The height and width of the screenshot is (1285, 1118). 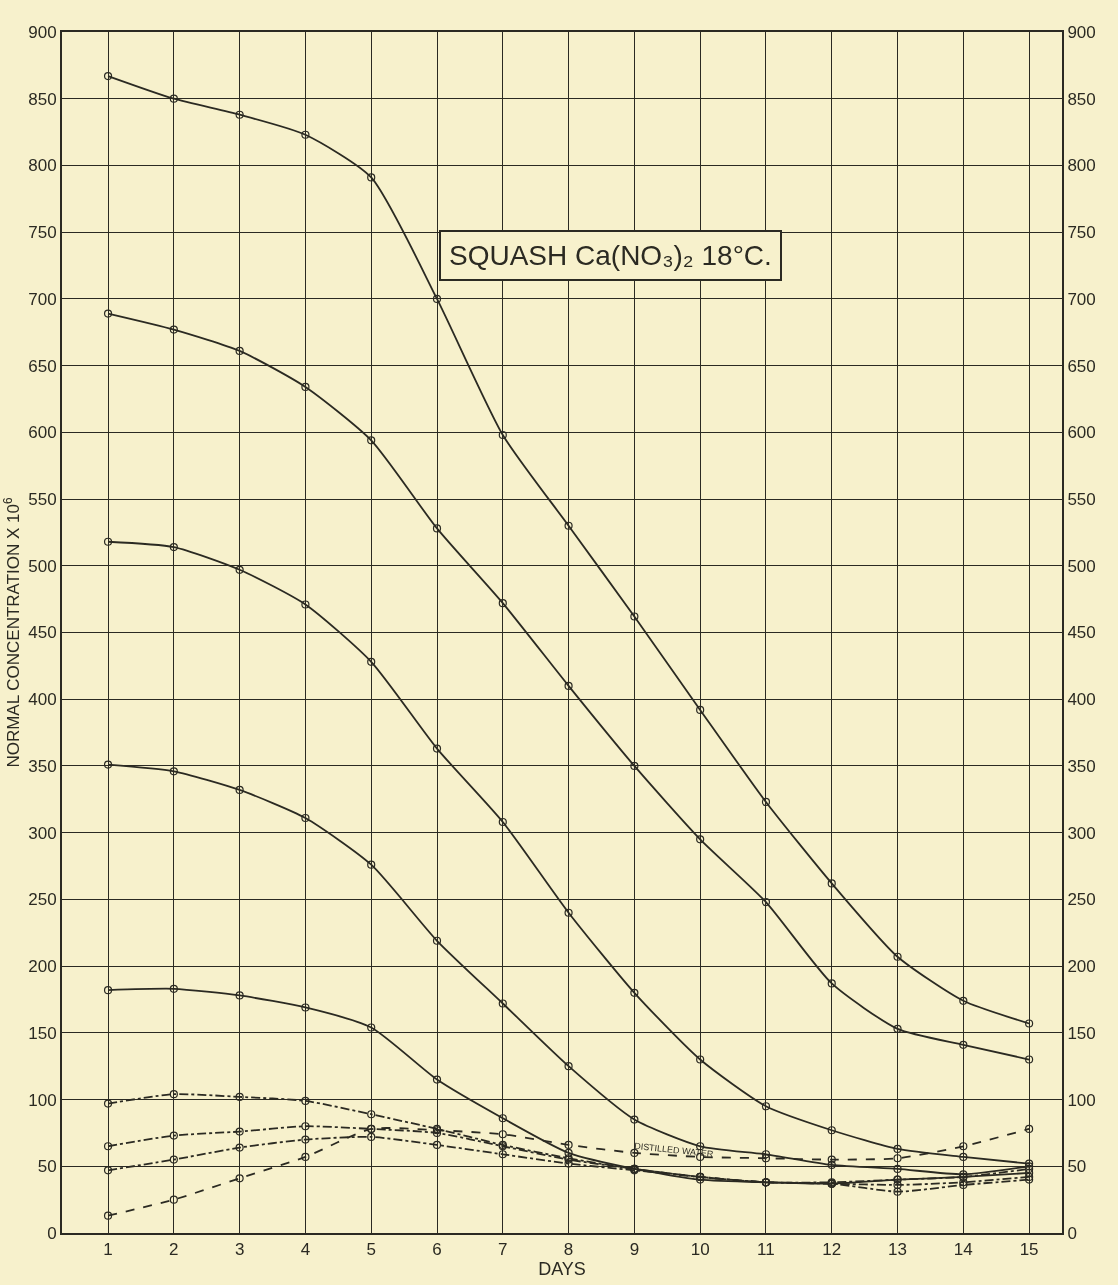 I want to click on y2-tick-label: 0, so click(x=1072, y=1233).